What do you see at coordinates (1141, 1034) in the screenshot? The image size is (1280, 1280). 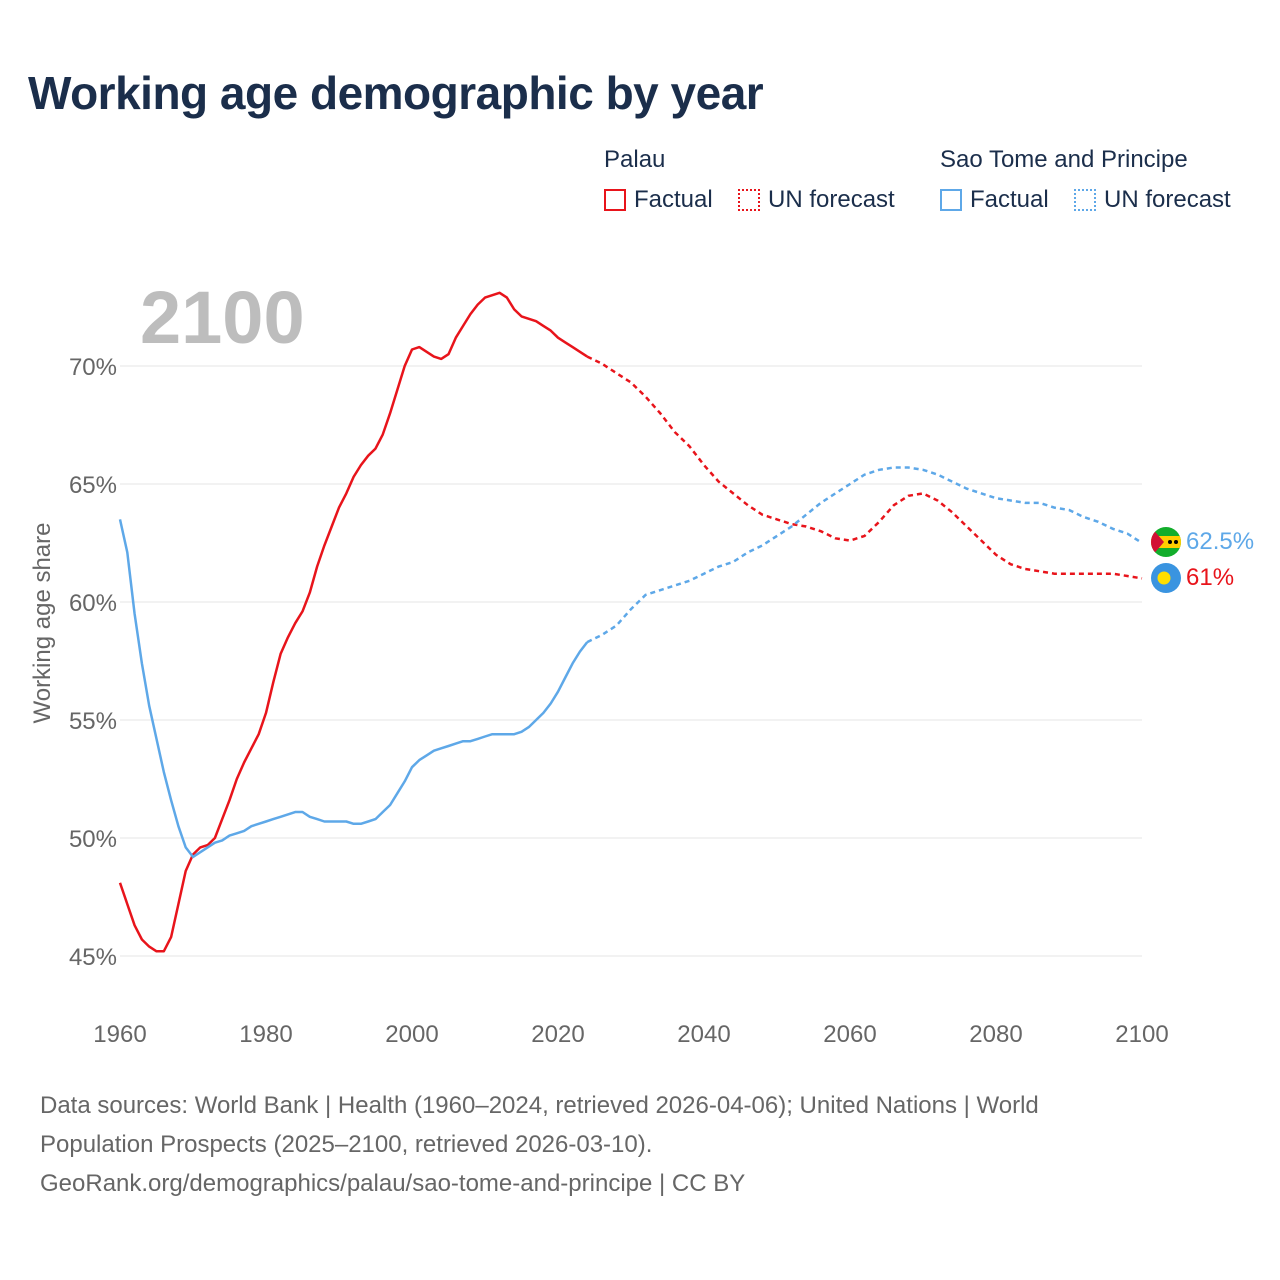 I see `x-tick-label: 2100` at bounding box center [1141, 1034].